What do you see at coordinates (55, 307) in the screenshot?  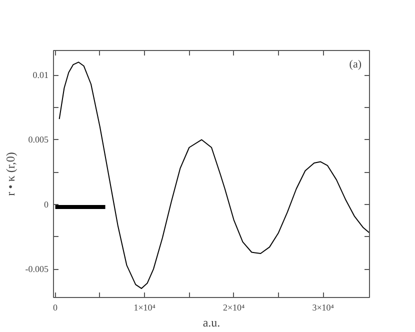 I see `x-tick-label: 0` at bounding box center [55, 307].